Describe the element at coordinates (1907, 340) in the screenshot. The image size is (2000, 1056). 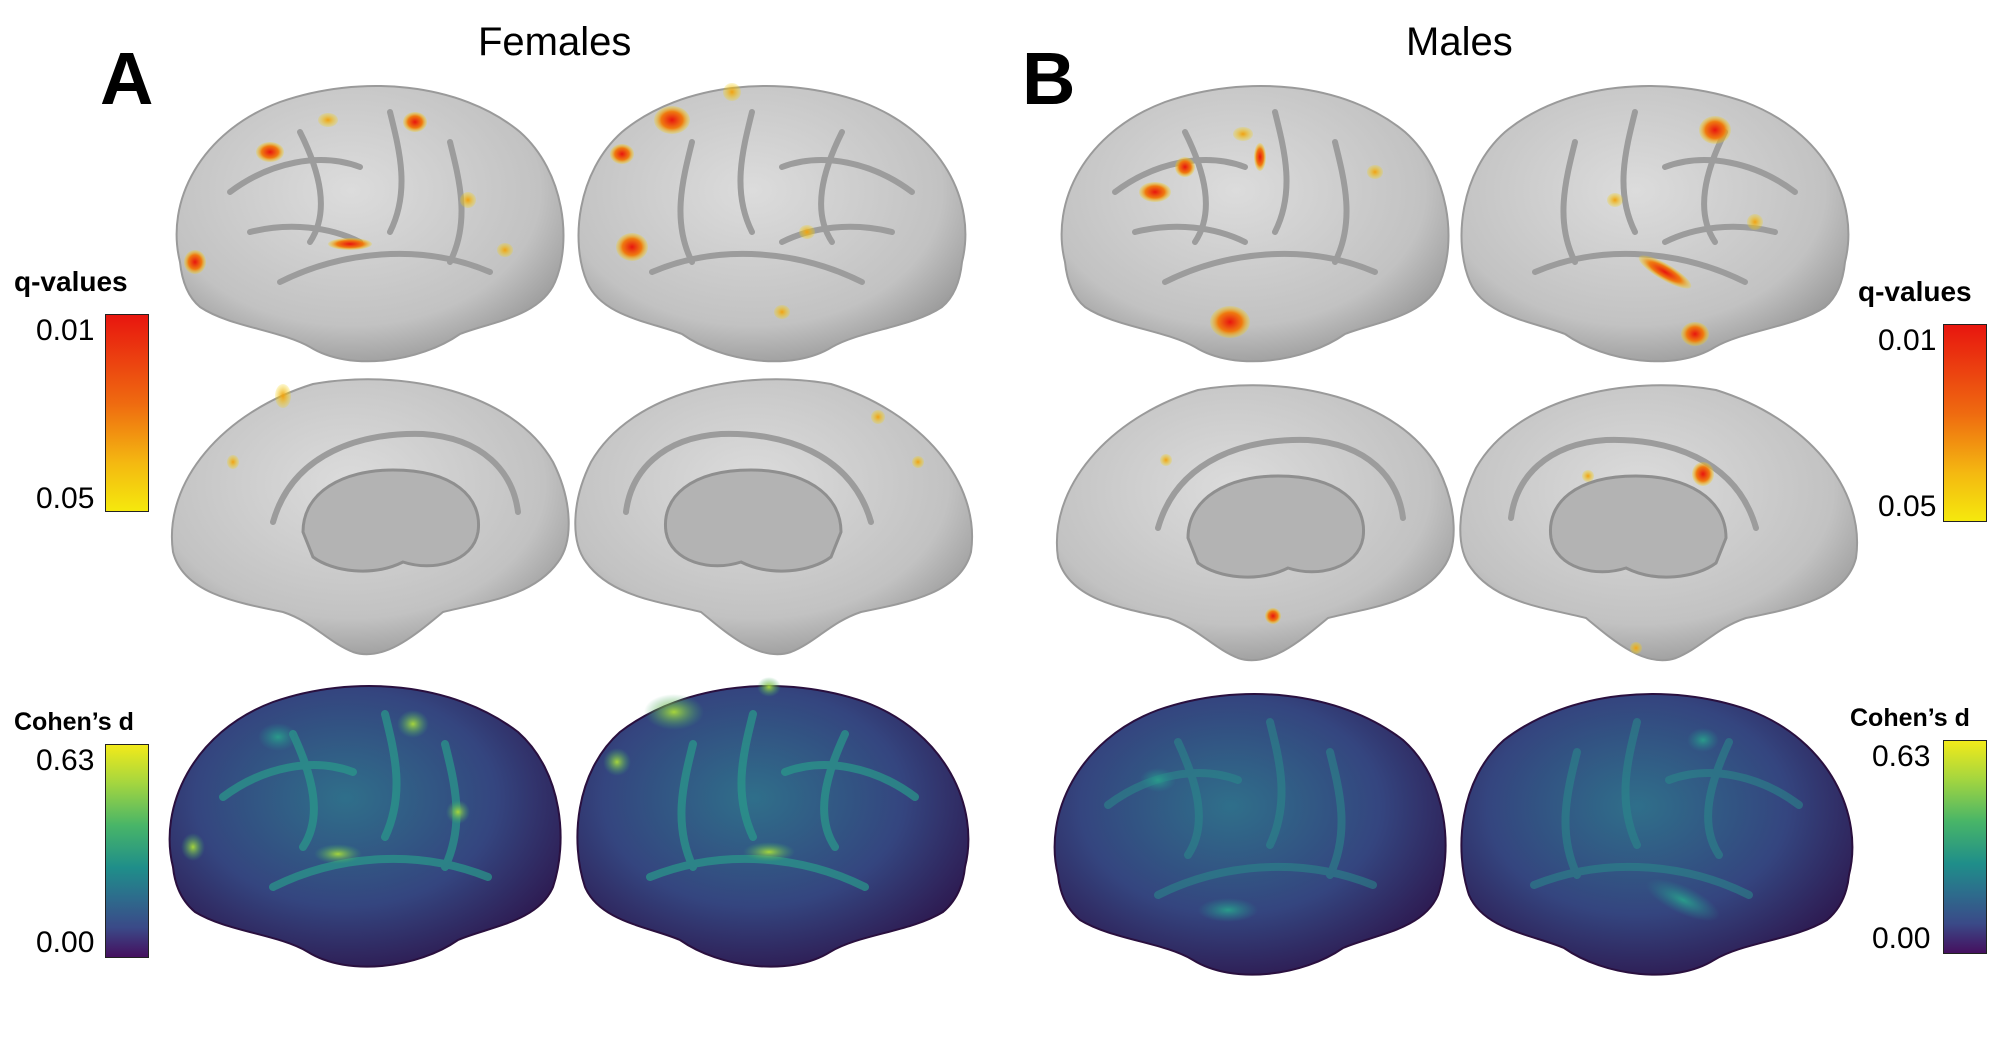
I see `q-values-tick-top-right: 0.01` at that location.